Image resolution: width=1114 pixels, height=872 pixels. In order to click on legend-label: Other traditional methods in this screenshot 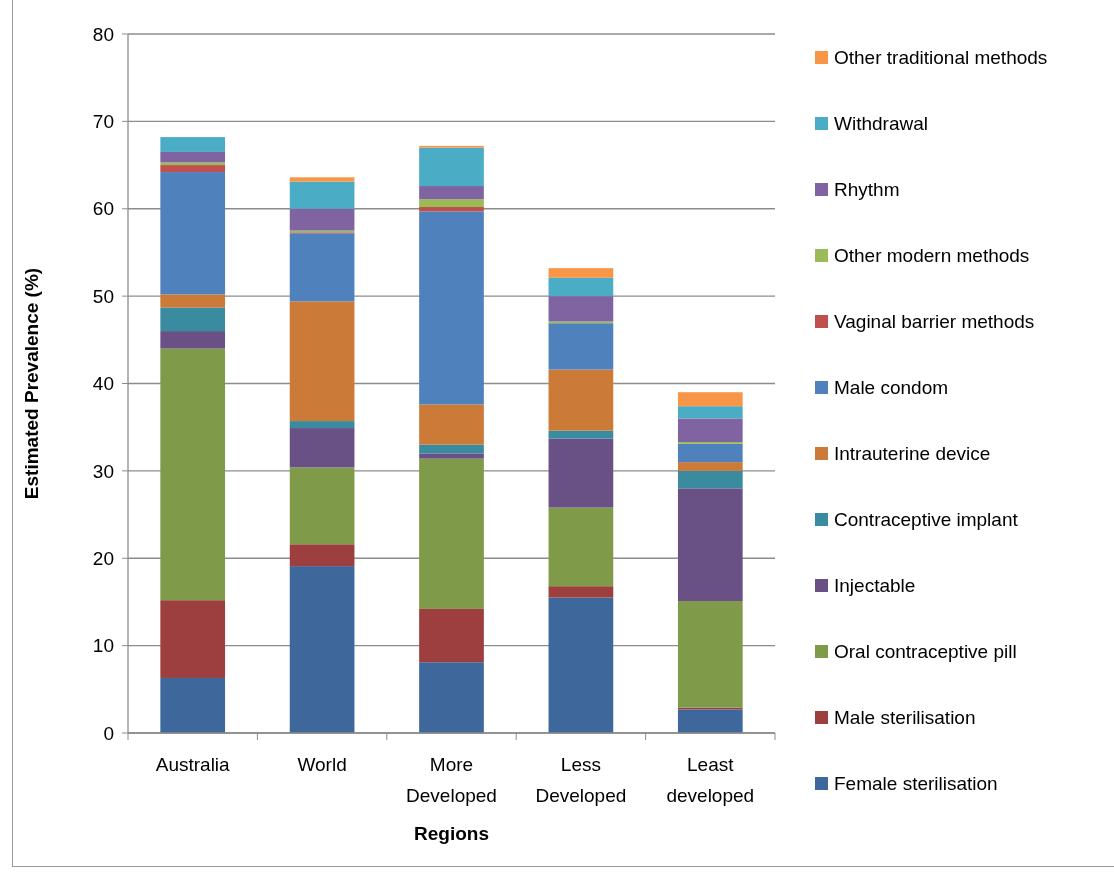, I will do `click(941, 57)`.